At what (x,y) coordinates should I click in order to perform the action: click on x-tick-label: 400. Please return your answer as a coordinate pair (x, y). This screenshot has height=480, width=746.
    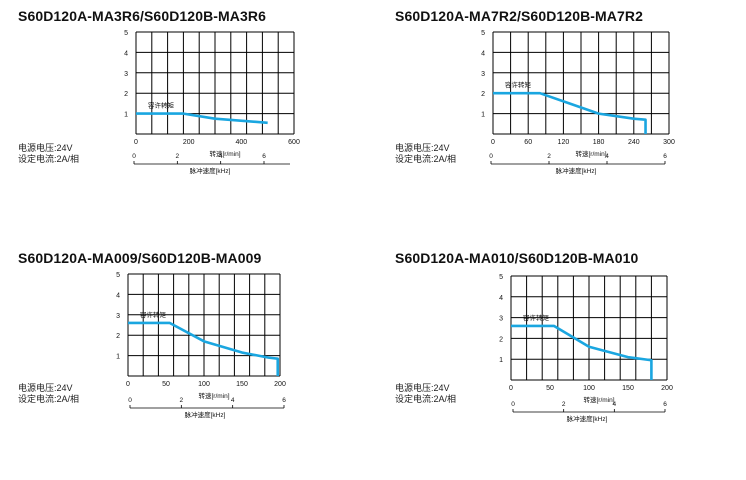
    Looking at the image, I should click on (241, 142).